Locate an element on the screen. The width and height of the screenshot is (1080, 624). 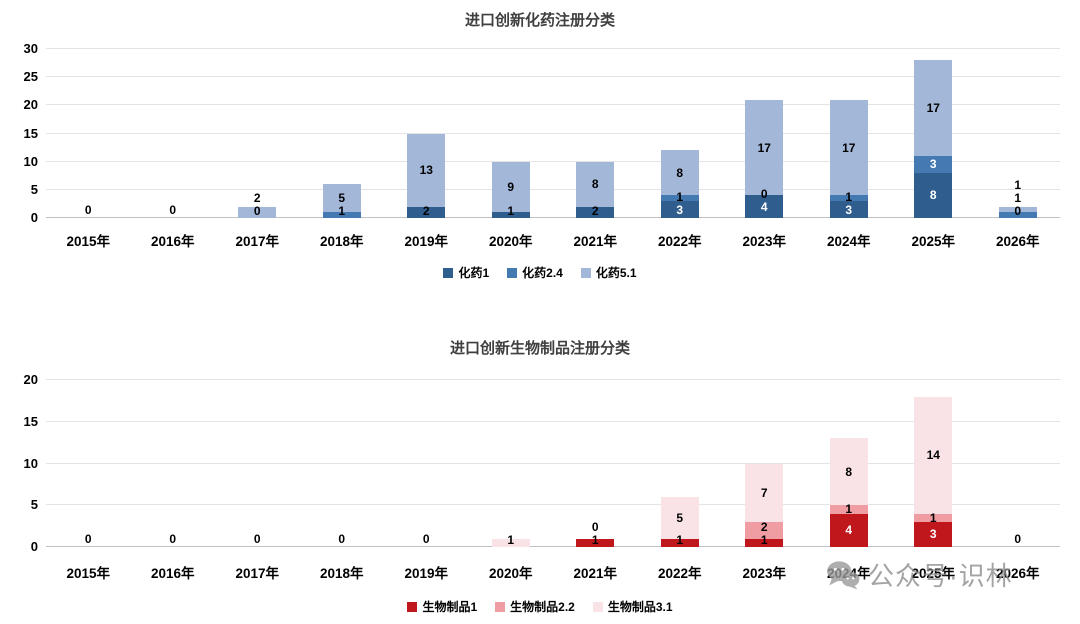
chart1-title: 进口创新化药注册分类 is located at coordinates (539, 20).